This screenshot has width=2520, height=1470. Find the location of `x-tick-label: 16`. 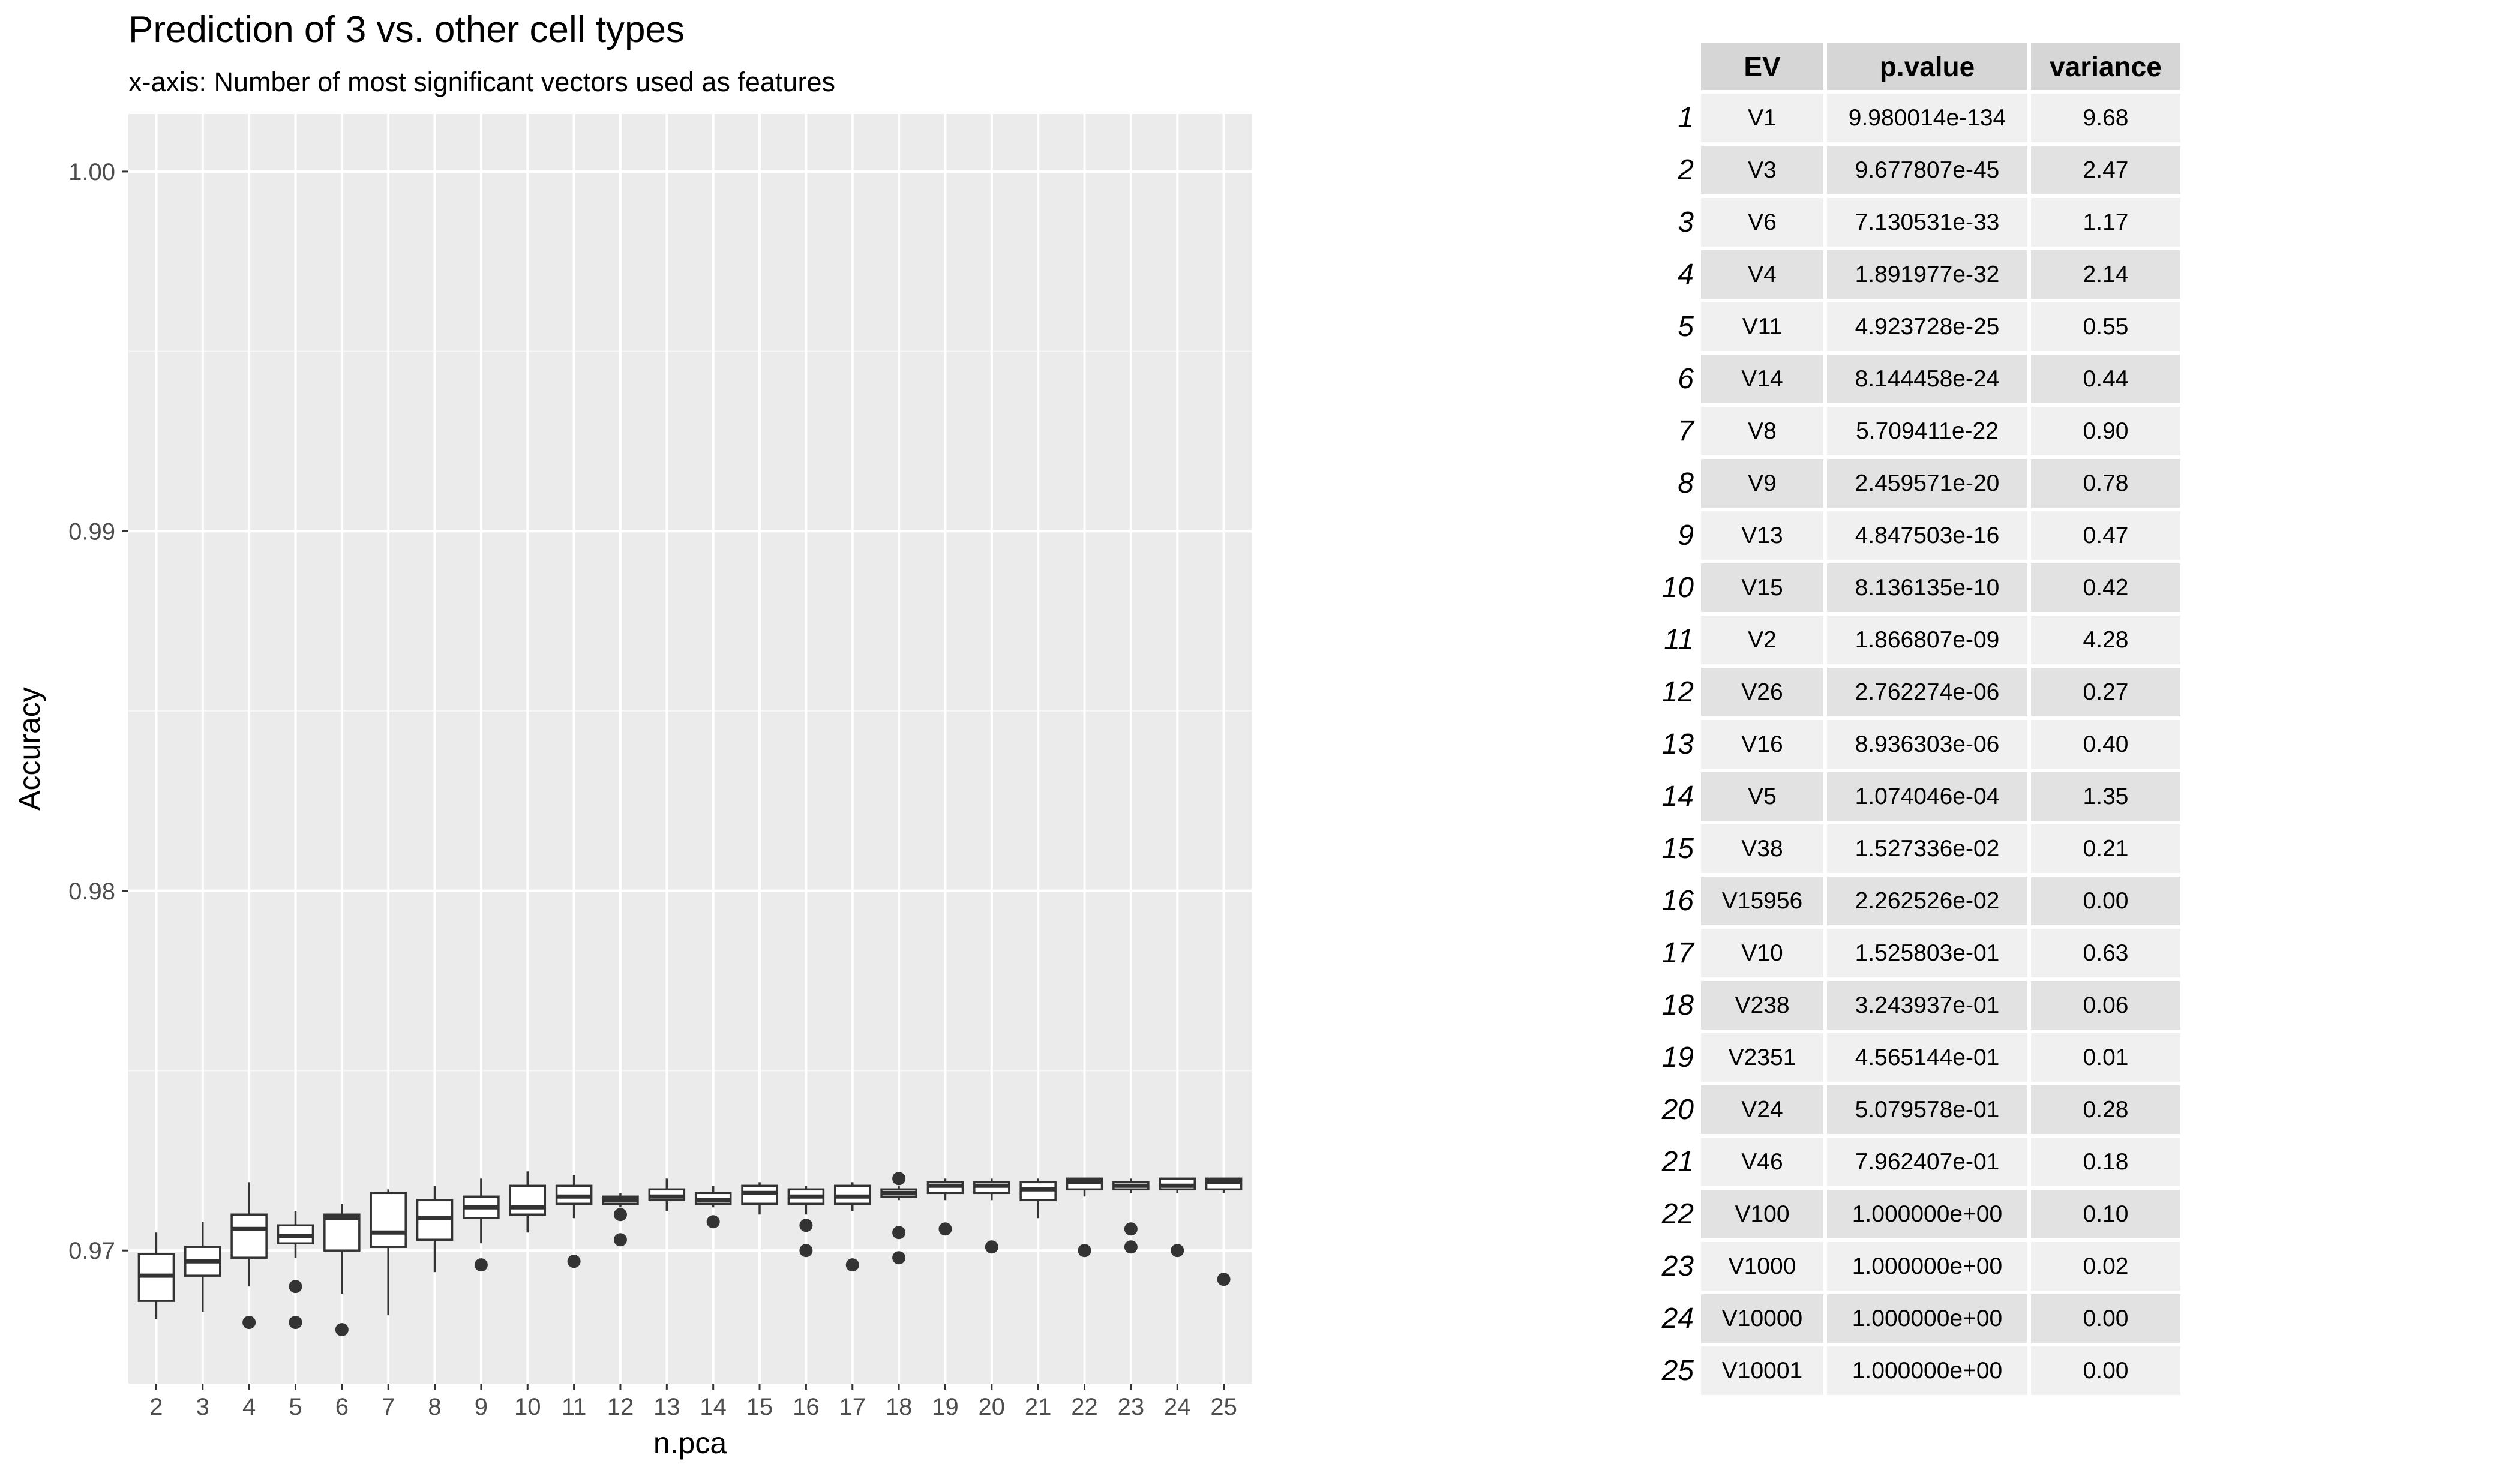

x-tick-label: 16 is located at coordinates (806, 1407).